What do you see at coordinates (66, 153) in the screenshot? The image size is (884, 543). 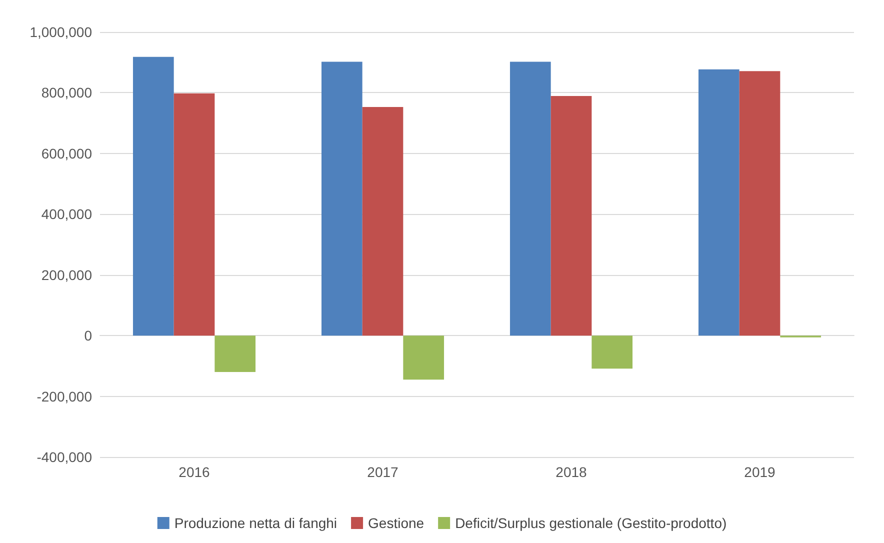 I see `y-tick-label: 600,000` at bounding box center [66, 153].